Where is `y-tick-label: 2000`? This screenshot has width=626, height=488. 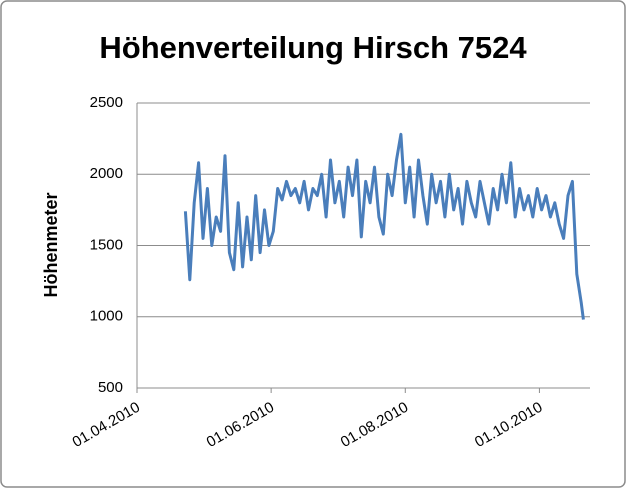
y-tick-label: 2000 is located at coordinates (106, 173).